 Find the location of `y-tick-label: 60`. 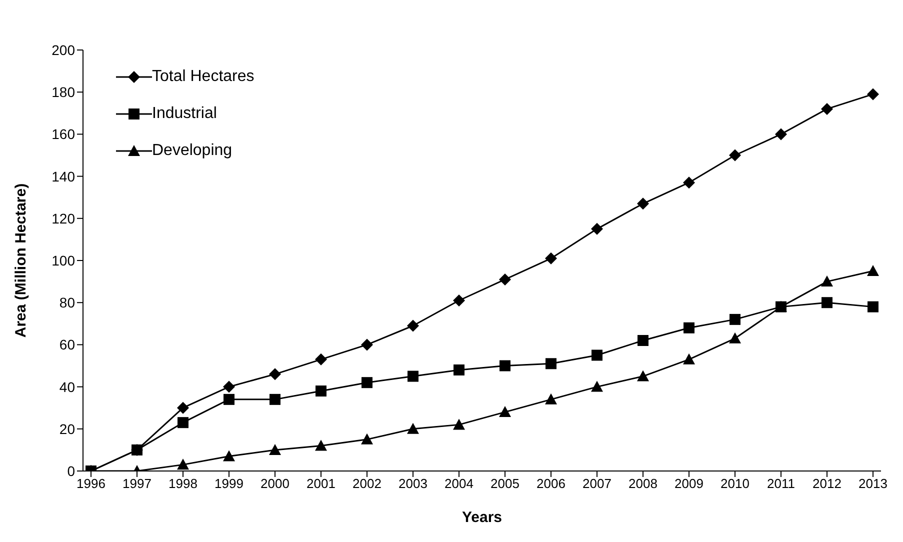

y-tick-label: 60 is located at coordinates (67, 344).